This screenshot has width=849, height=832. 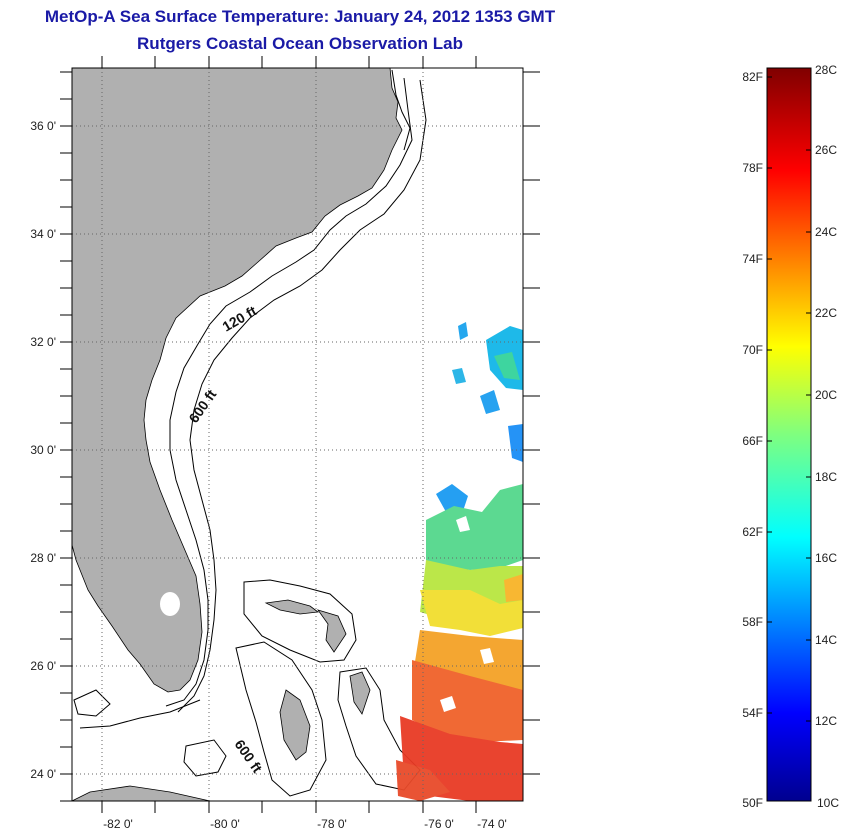 What do you see at coordinates (141, 793) in the screenshot?
I see `land-cuba` at bounding box center [141, 793].